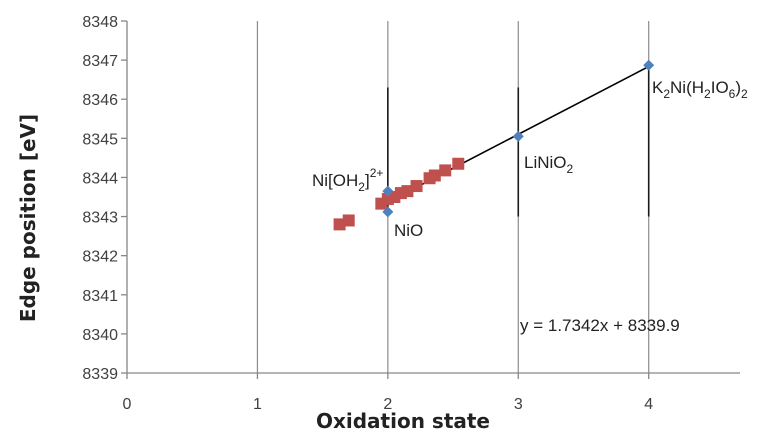  Describe the element at coordinates (648, 404) in the screenshot. I see `x-tick-label: 4` at that location.